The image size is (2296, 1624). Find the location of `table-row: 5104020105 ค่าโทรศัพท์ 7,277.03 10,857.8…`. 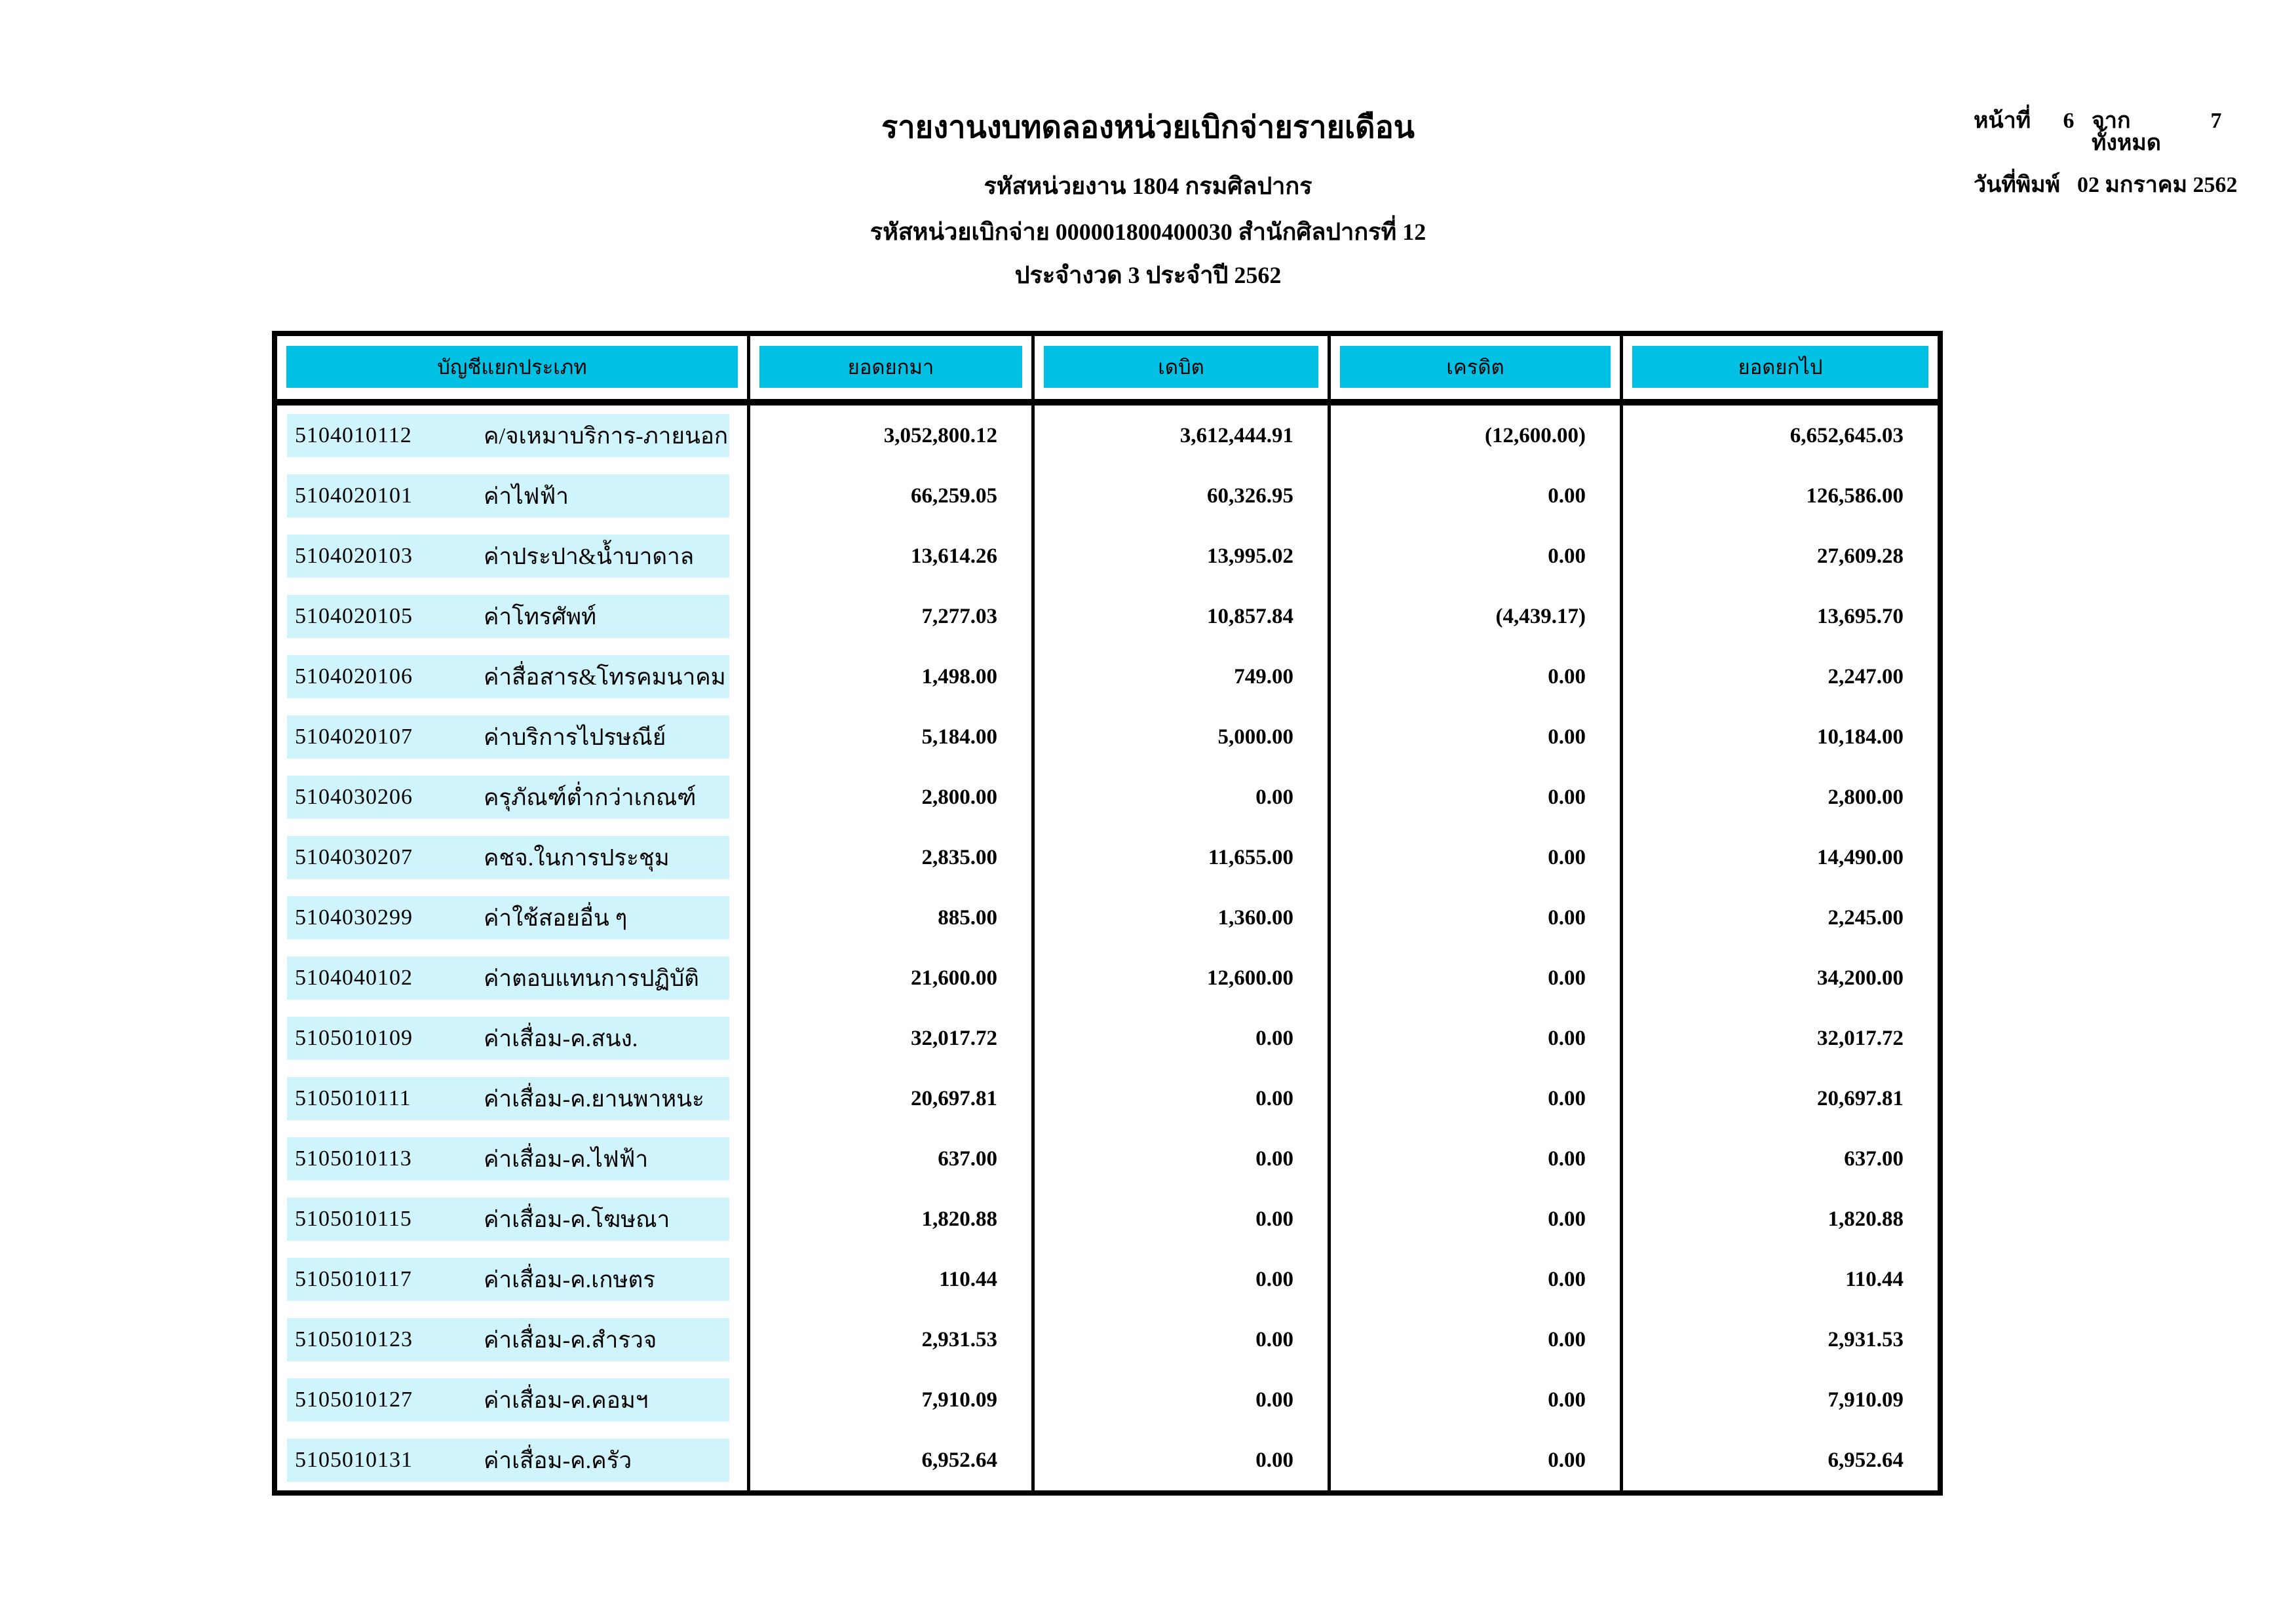

table-row: 5104020105 ค่าโทรศัพท์ 7,277.03 10,857.8… is located at coordinates (1107, 616).